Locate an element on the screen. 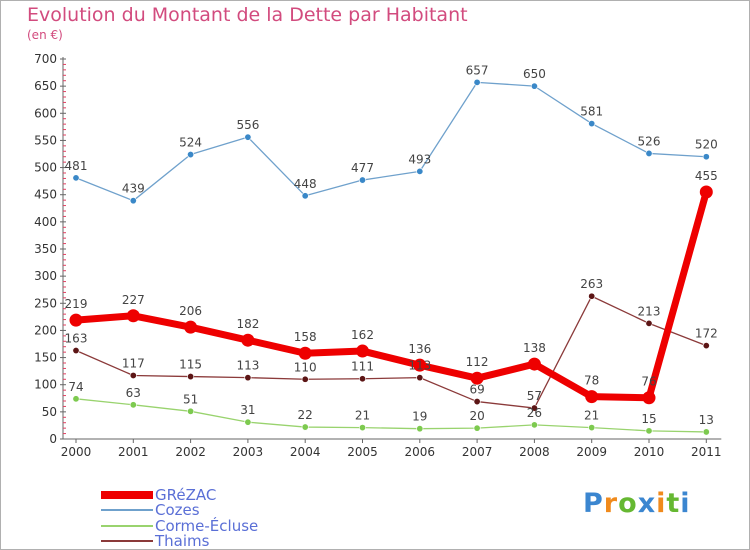 The image size is (750, 550). data-label-cozes: 524 is located at coordinates (190, 143).